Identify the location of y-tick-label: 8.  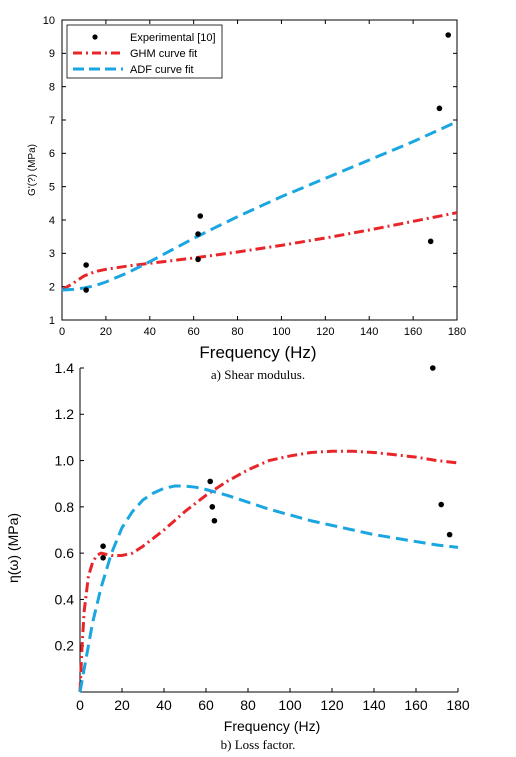
(52, 88).